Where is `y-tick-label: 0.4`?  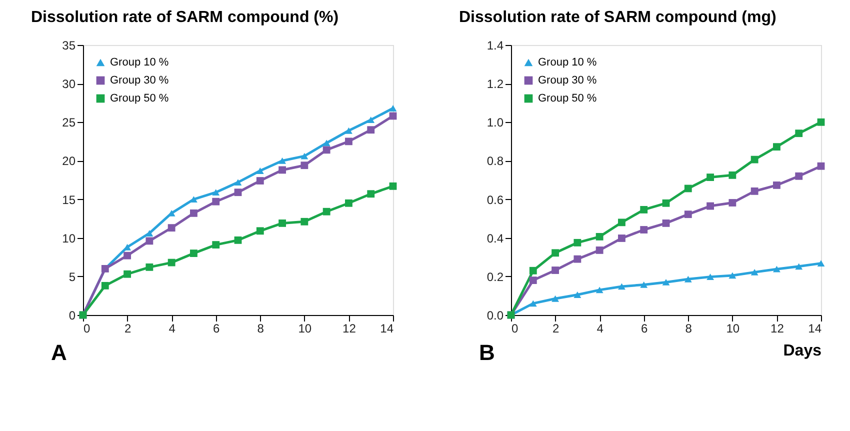
y-tick-label: 0.4 is located at coordinates (495, 238).